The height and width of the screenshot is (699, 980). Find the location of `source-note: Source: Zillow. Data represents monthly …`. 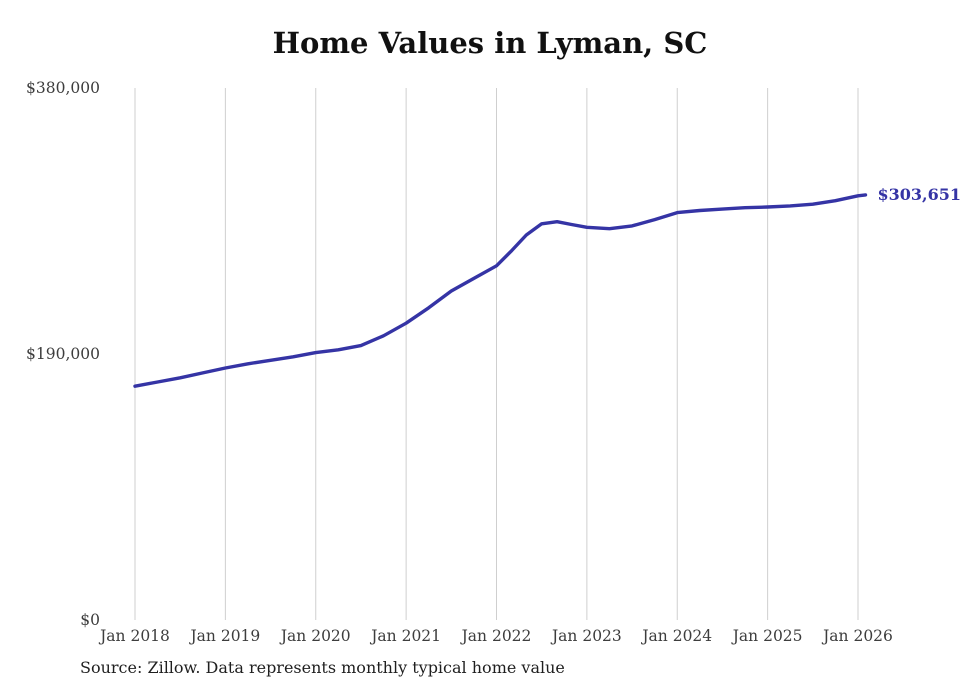

source-note: Source: Zillow. Data represents monthly … is located at coordinates (322, 667).